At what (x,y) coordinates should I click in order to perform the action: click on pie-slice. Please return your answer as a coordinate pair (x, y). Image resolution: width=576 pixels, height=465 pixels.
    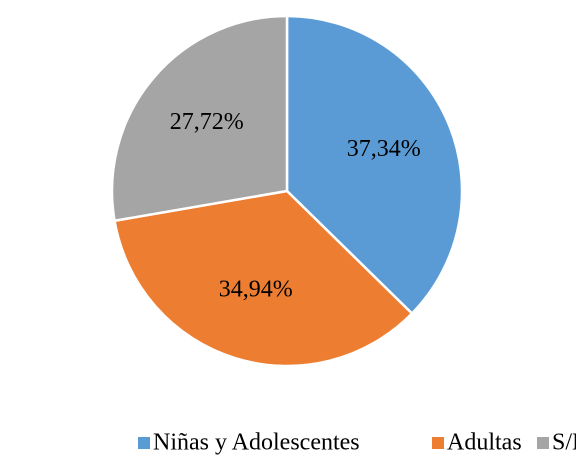
    Looking at the image, I should click on (199, 118).